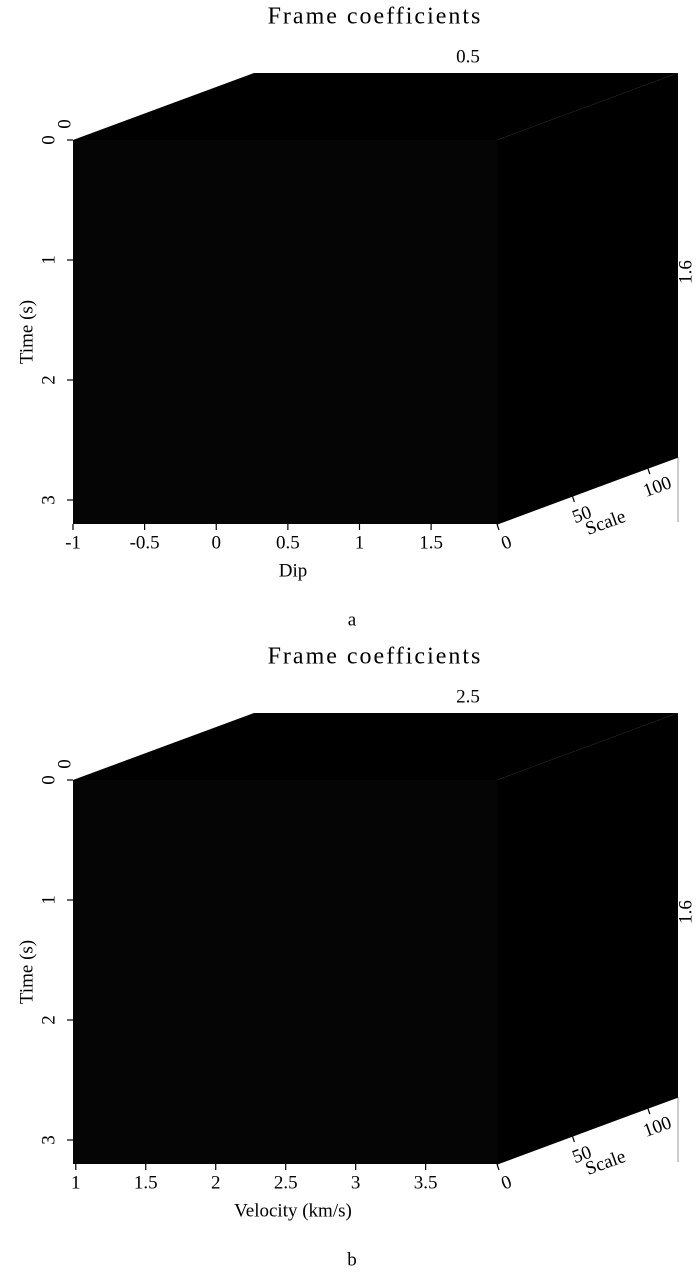 The image size is (696, 1275). What do you see at coordinates (293, 1210) in the screenshot?
I see `x-axis-label: Velocity (km/s)` at bounding box center [293, 1210].